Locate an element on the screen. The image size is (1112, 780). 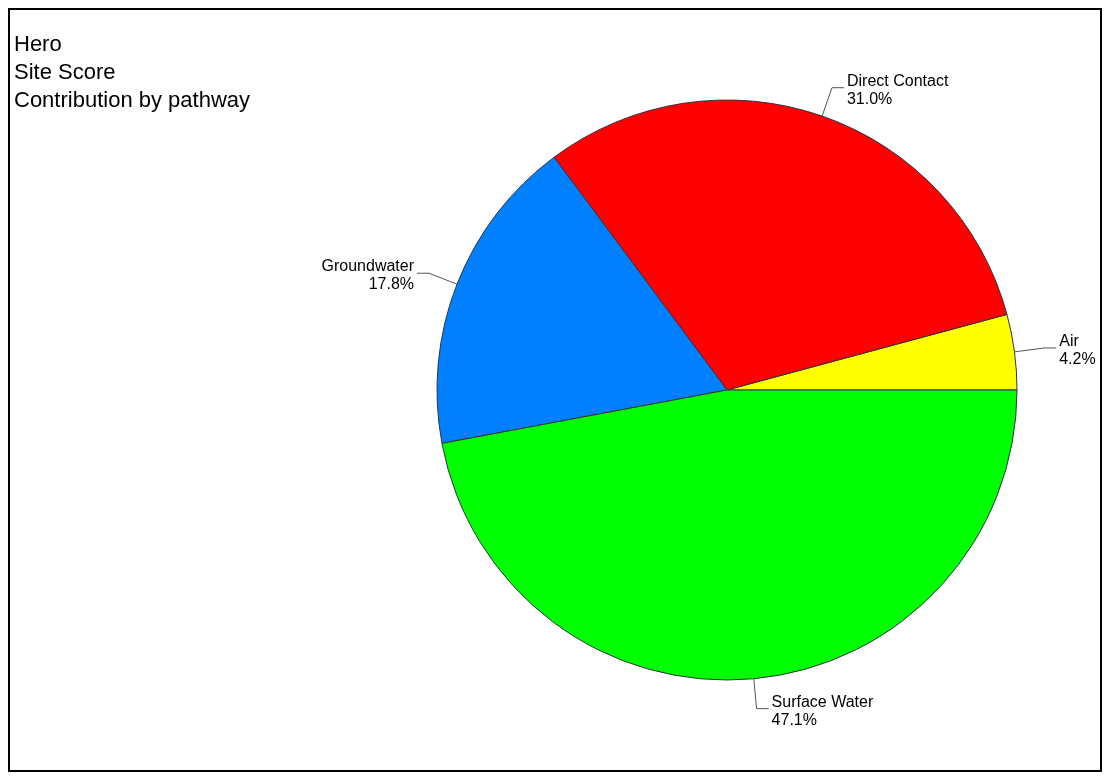
slice-label: Air is located at coordinates (1069, 340).